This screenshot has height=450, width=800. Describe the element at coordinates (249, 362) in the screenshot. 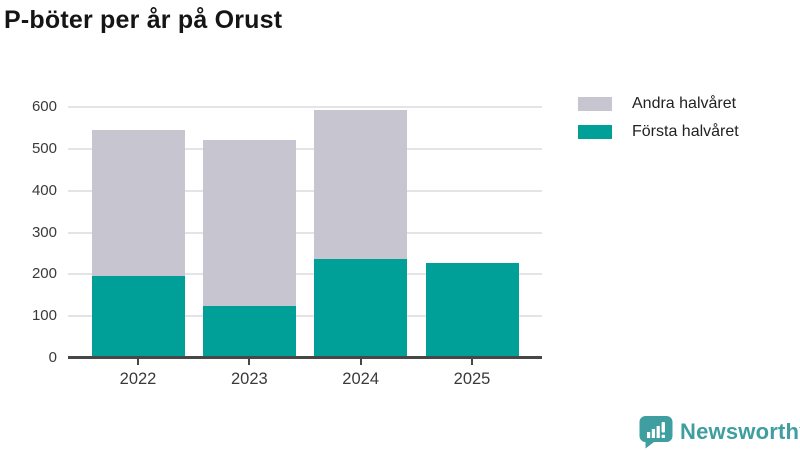

I see `x-tick-2023` at that location.